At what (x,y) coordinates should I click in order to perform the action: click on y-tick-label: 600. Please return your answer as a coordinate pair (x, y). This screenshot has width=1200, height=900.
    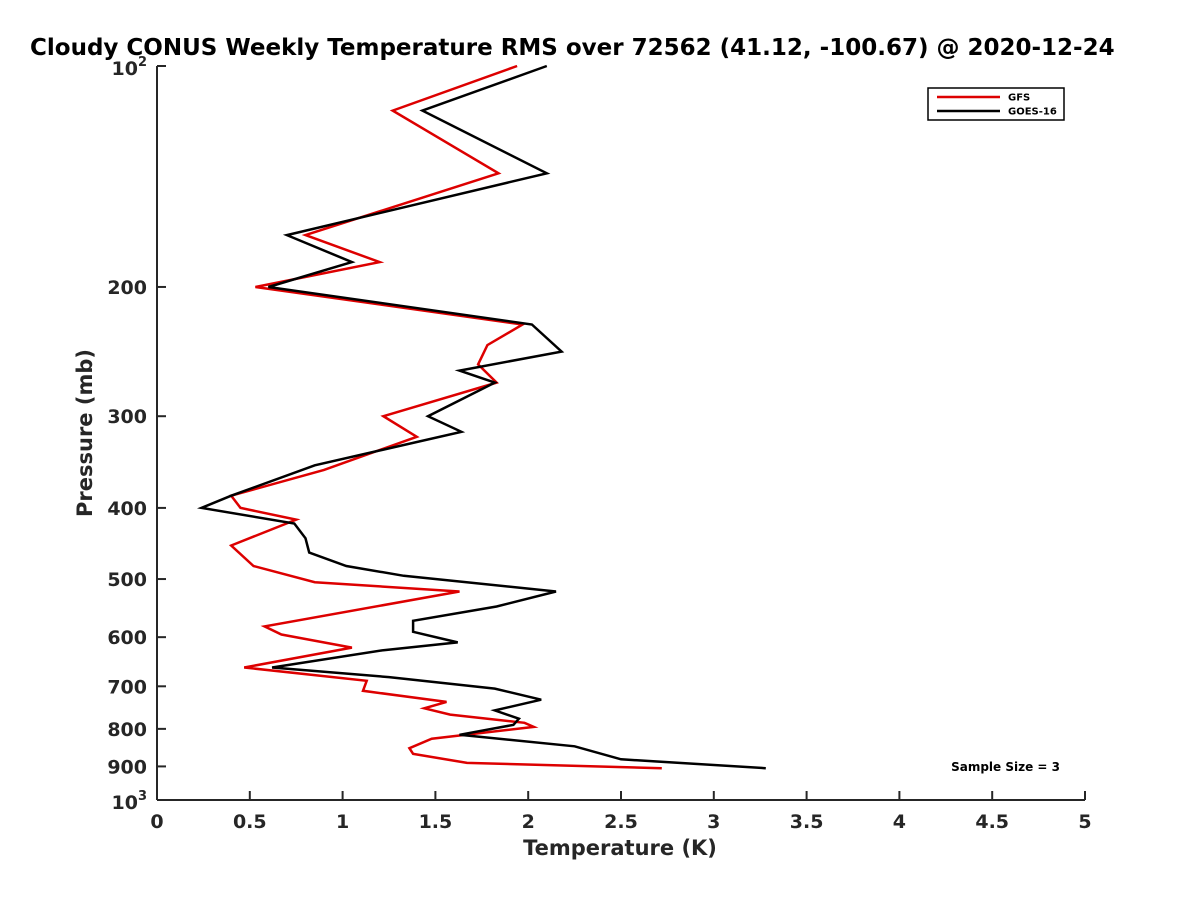
    Looking at the image, I should click on (127, 638).